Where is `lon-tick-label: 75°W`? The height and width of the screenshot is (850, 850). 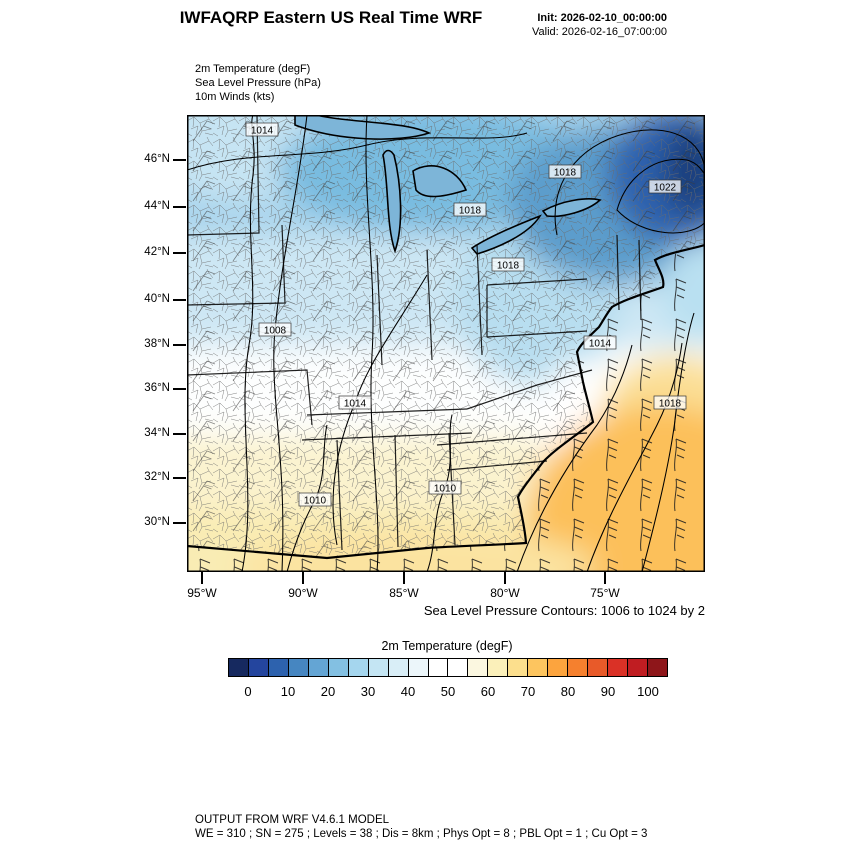
lon-tick-label: 75°W is located at coordinates (605, 593).